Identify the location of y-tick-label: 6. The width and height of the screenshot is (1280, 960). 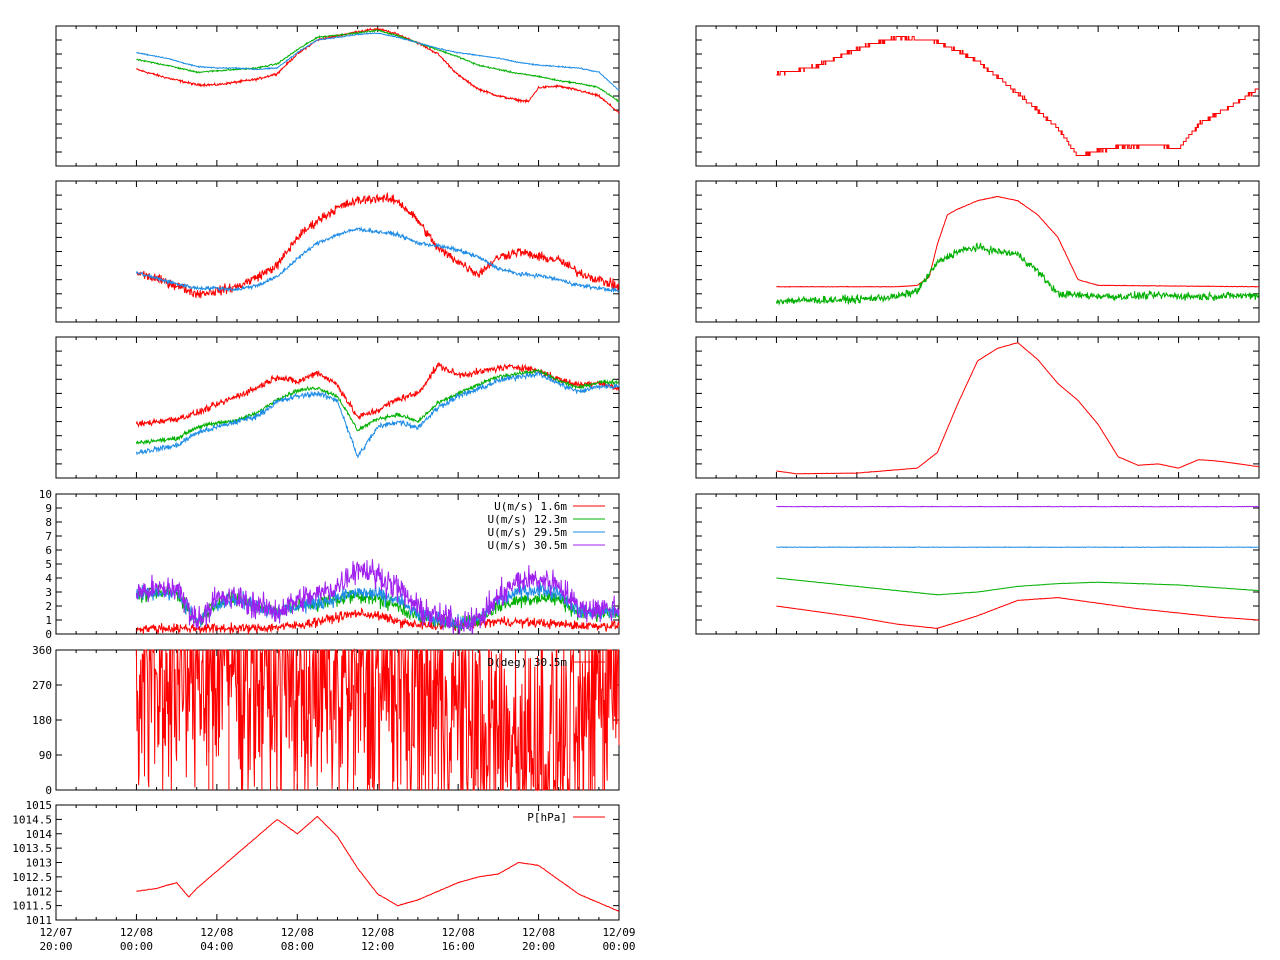
(48, 550).